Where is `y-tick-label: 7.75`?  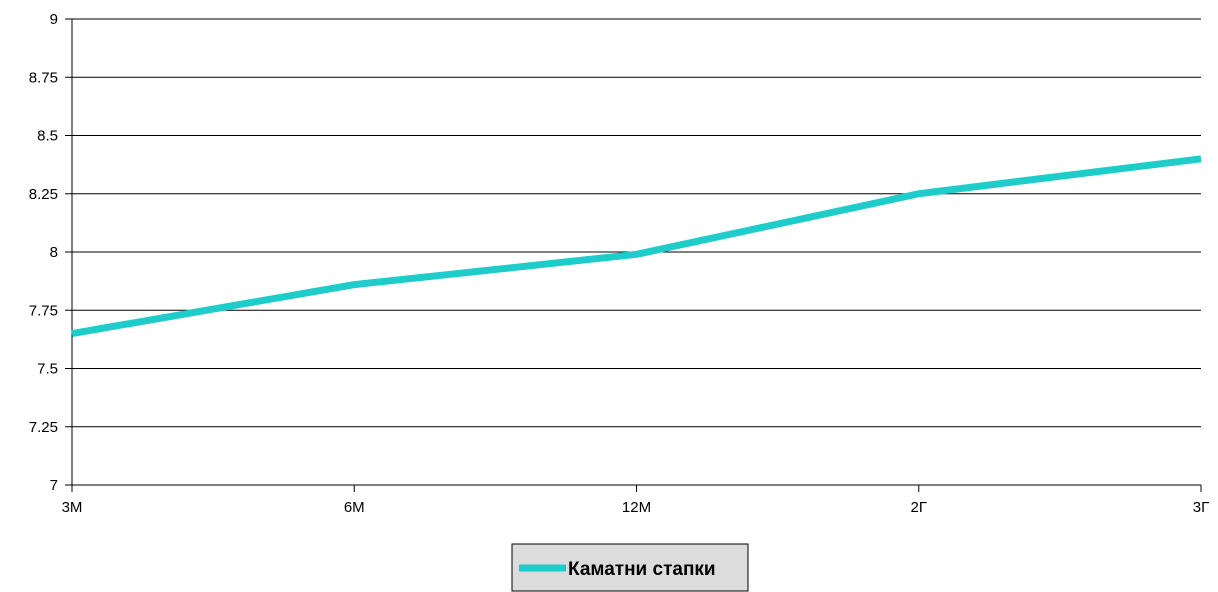 y-tick-label: 7.75 is located at coordinates (43, 310).